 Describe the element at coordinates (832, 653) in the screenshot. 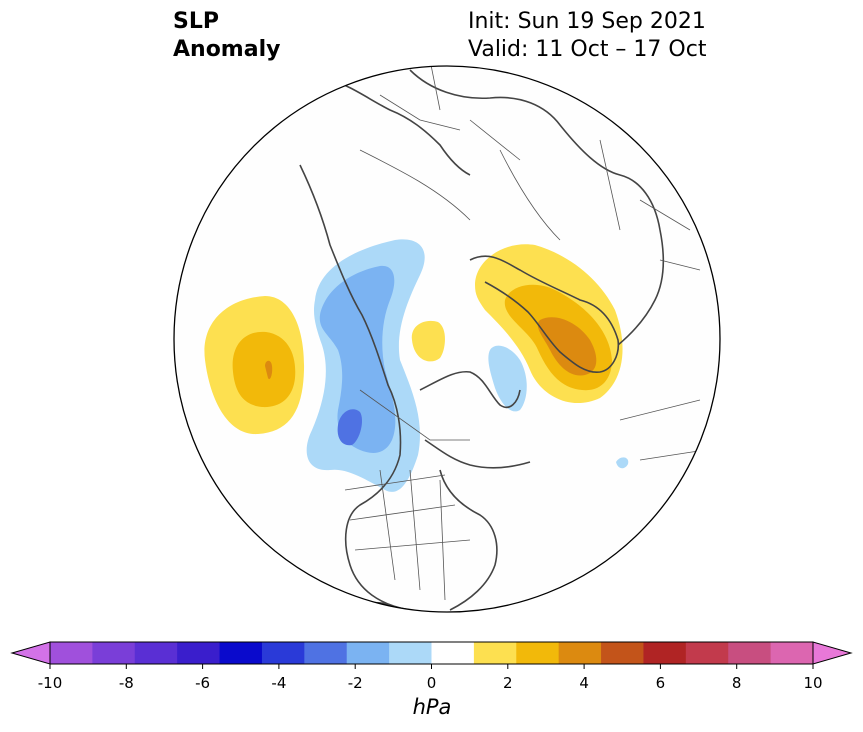

I see `colorbar-extend-max` at that location.